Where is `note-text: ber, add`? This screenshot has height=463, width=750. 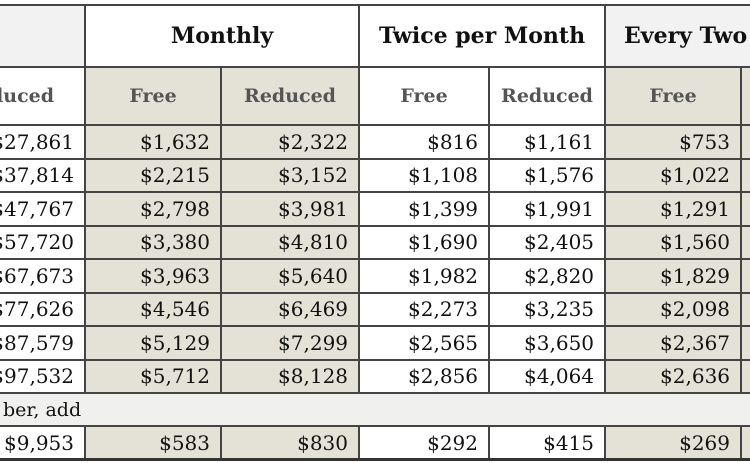
note-text: ber, add is located at coordinates (375, 409).